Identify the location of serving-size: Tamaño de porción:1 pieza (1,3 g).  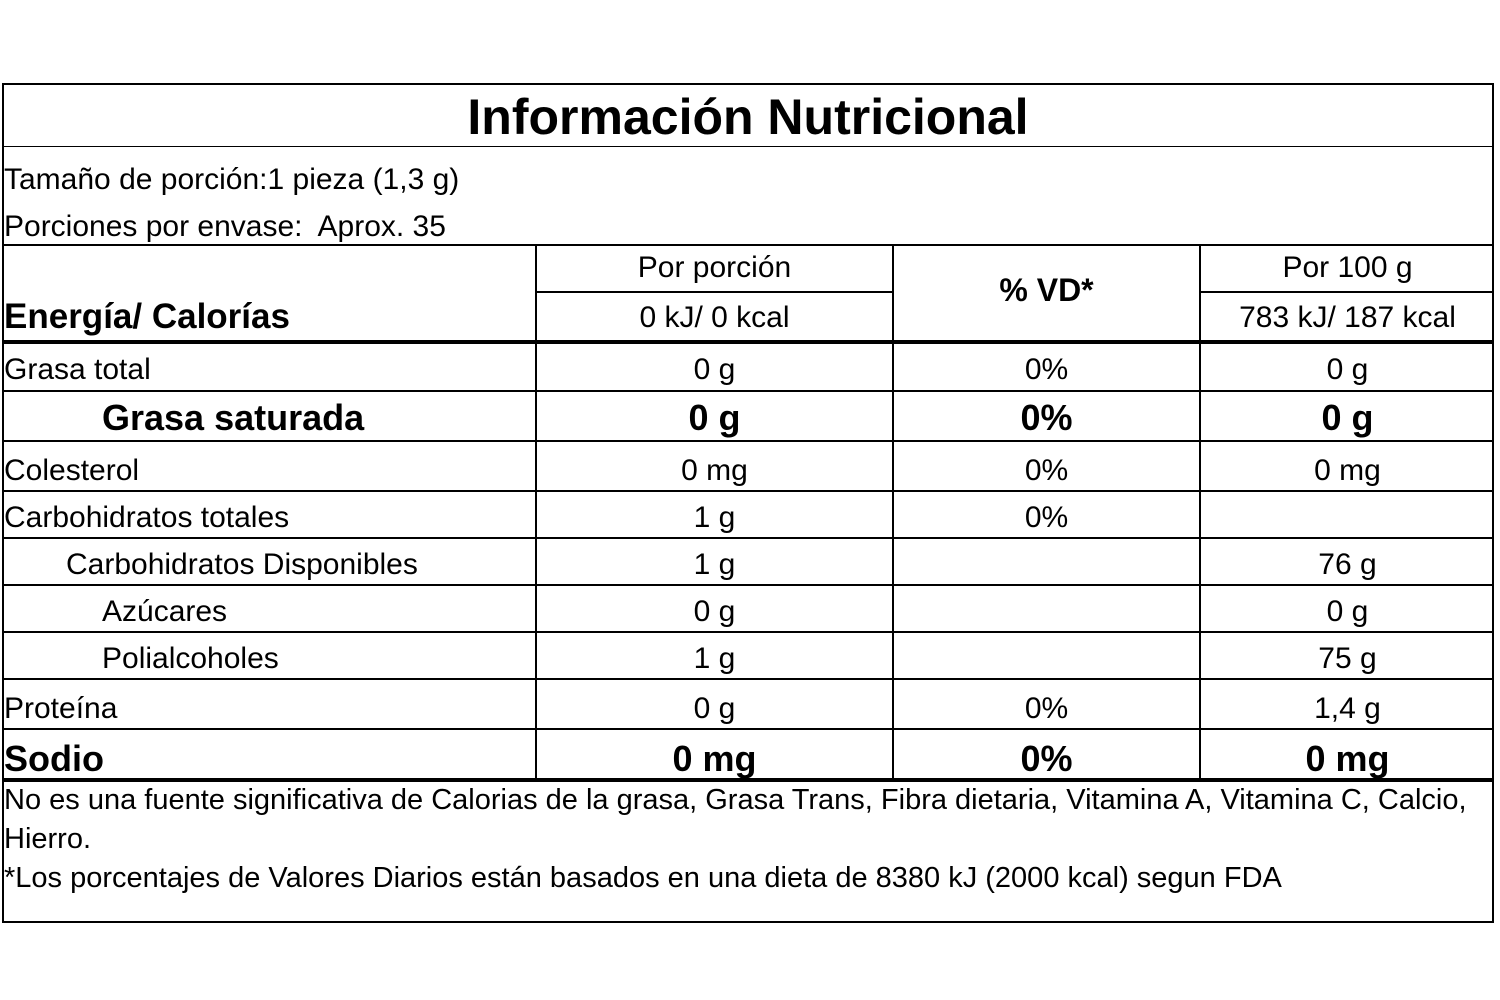
(232, 179).